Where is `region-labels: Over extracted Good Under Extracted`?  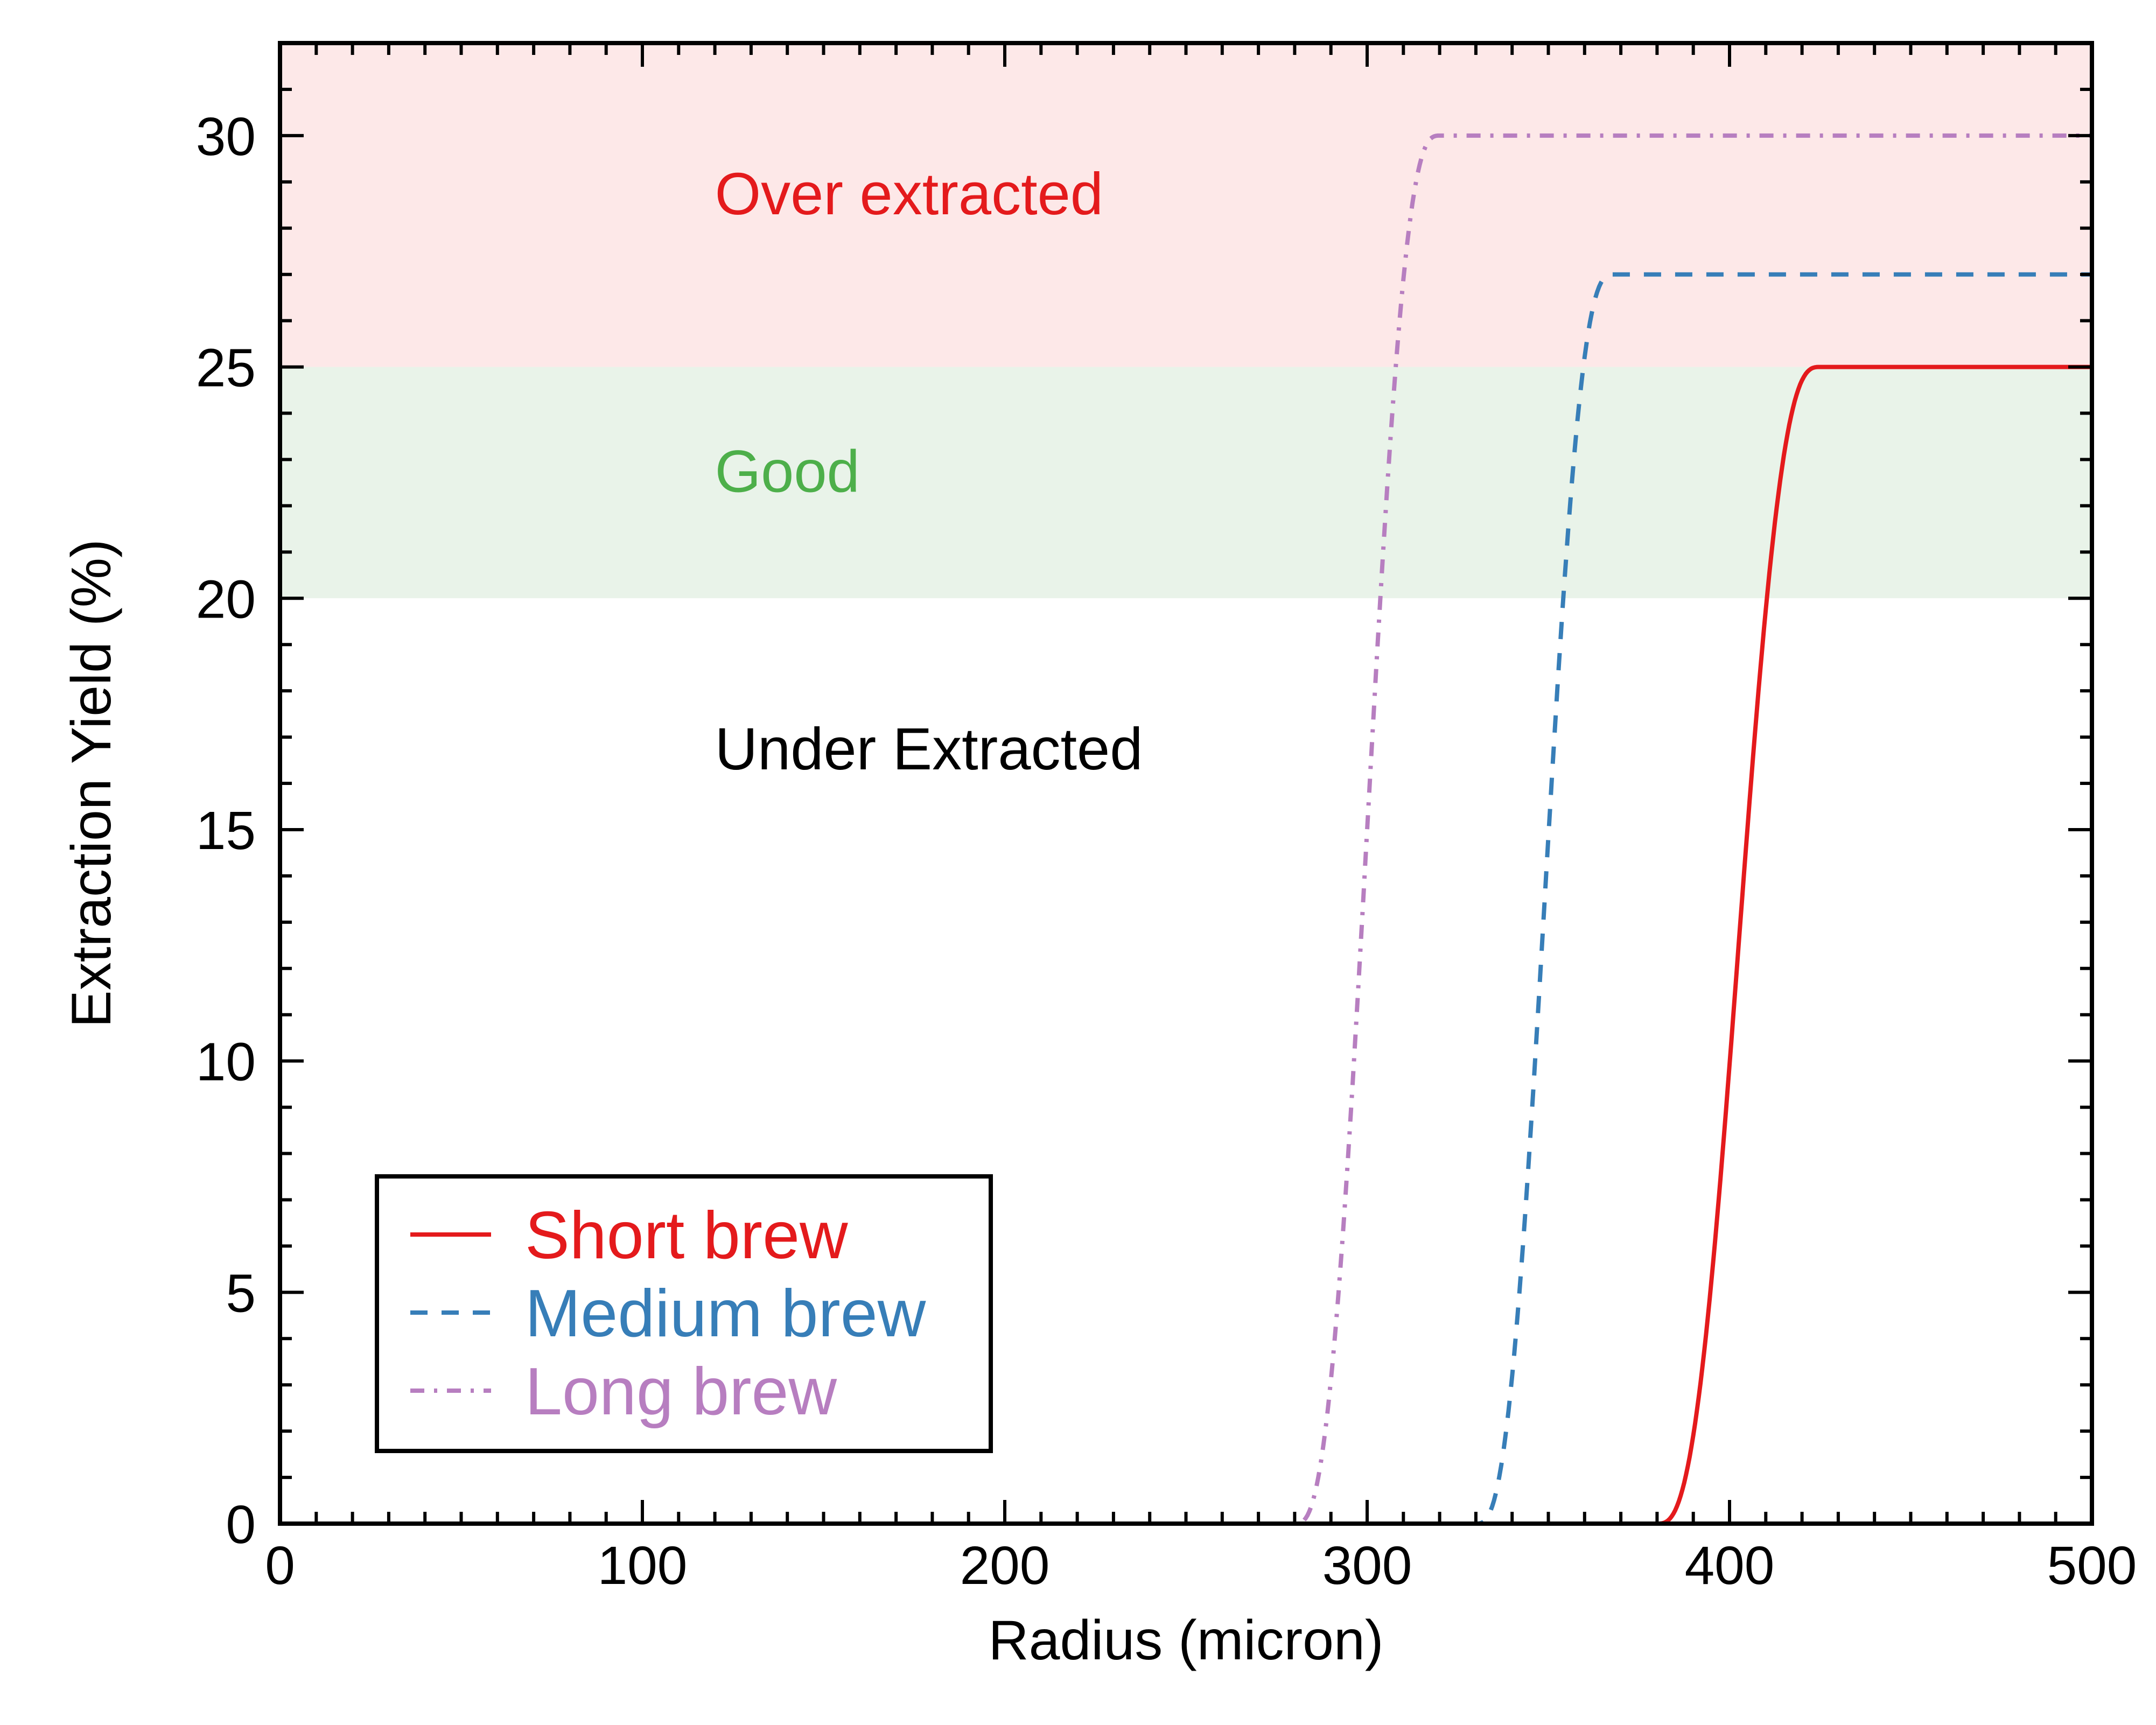
region-labels: Over extracted Good Under Extracted is located at coordinates (929, 472).